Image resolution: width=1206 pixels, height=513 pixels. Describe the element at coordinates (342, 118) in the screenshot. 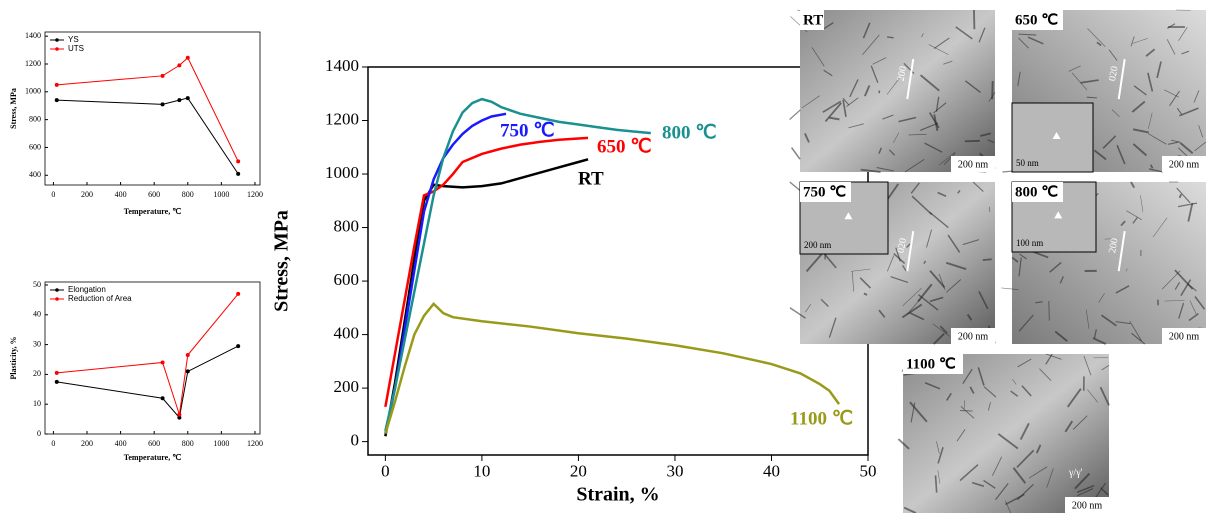

I see `y-tick-label: 1200` at that location.